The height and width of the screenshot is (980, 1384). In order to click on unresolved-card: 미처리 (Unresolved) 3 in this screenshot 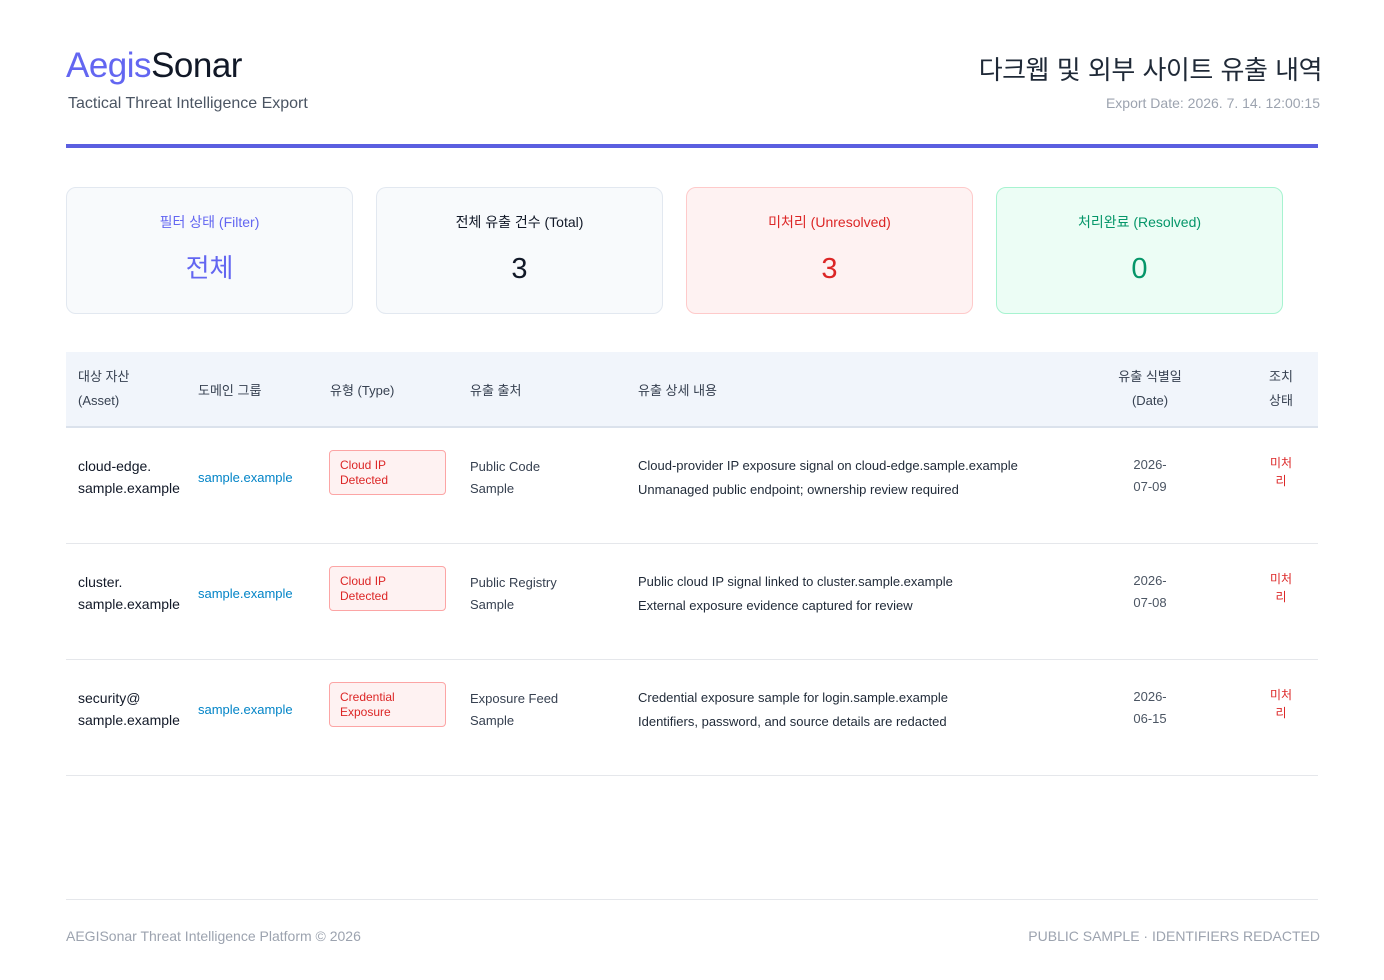, I will do `click(829, 250)`.